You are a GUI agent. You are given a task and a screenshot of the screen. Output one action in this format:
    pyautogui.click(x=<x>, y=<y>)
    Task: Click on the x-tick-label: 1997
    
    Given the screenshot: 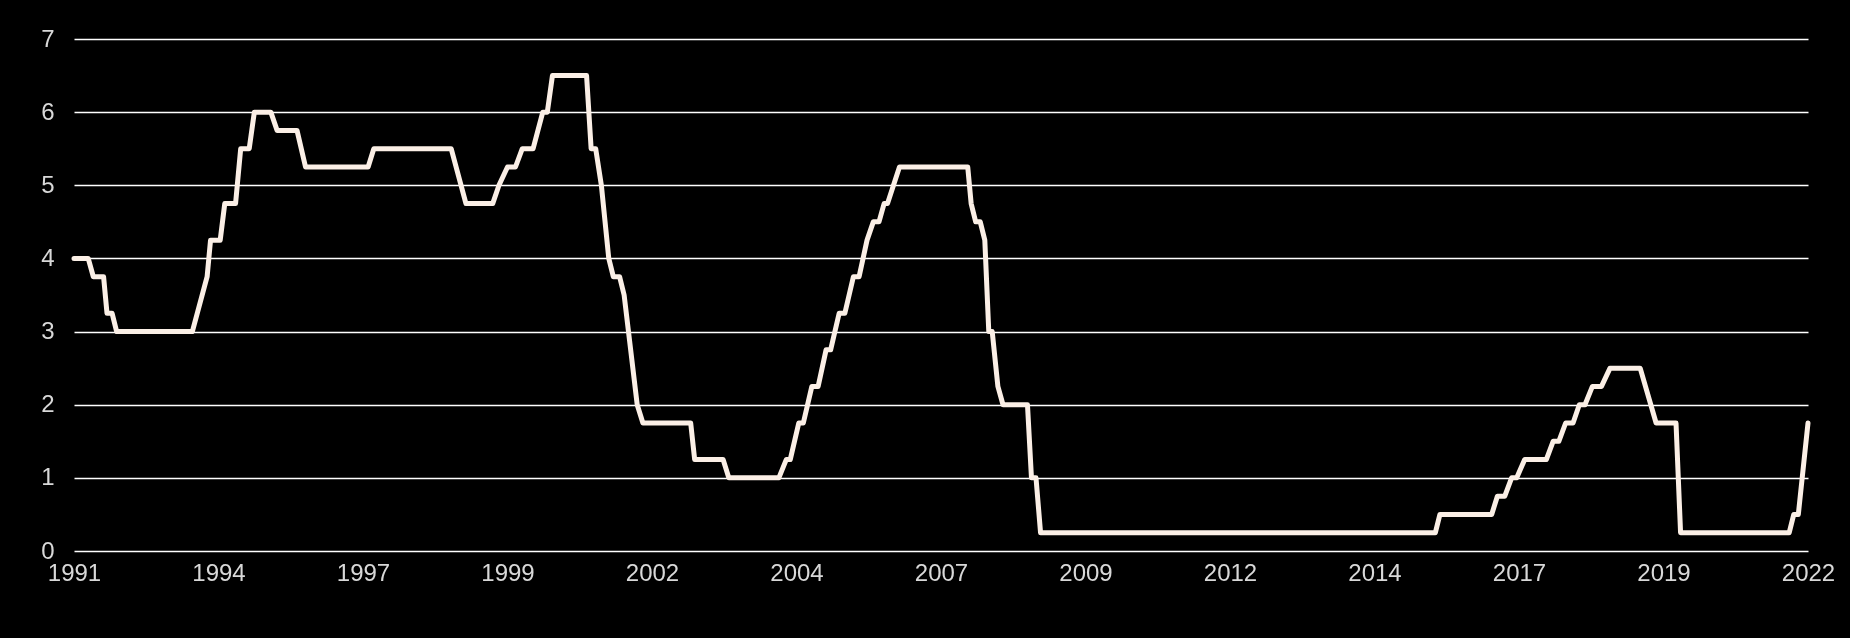 What is the action you would take?
    pyautogui.click(x=363, y=572)
    